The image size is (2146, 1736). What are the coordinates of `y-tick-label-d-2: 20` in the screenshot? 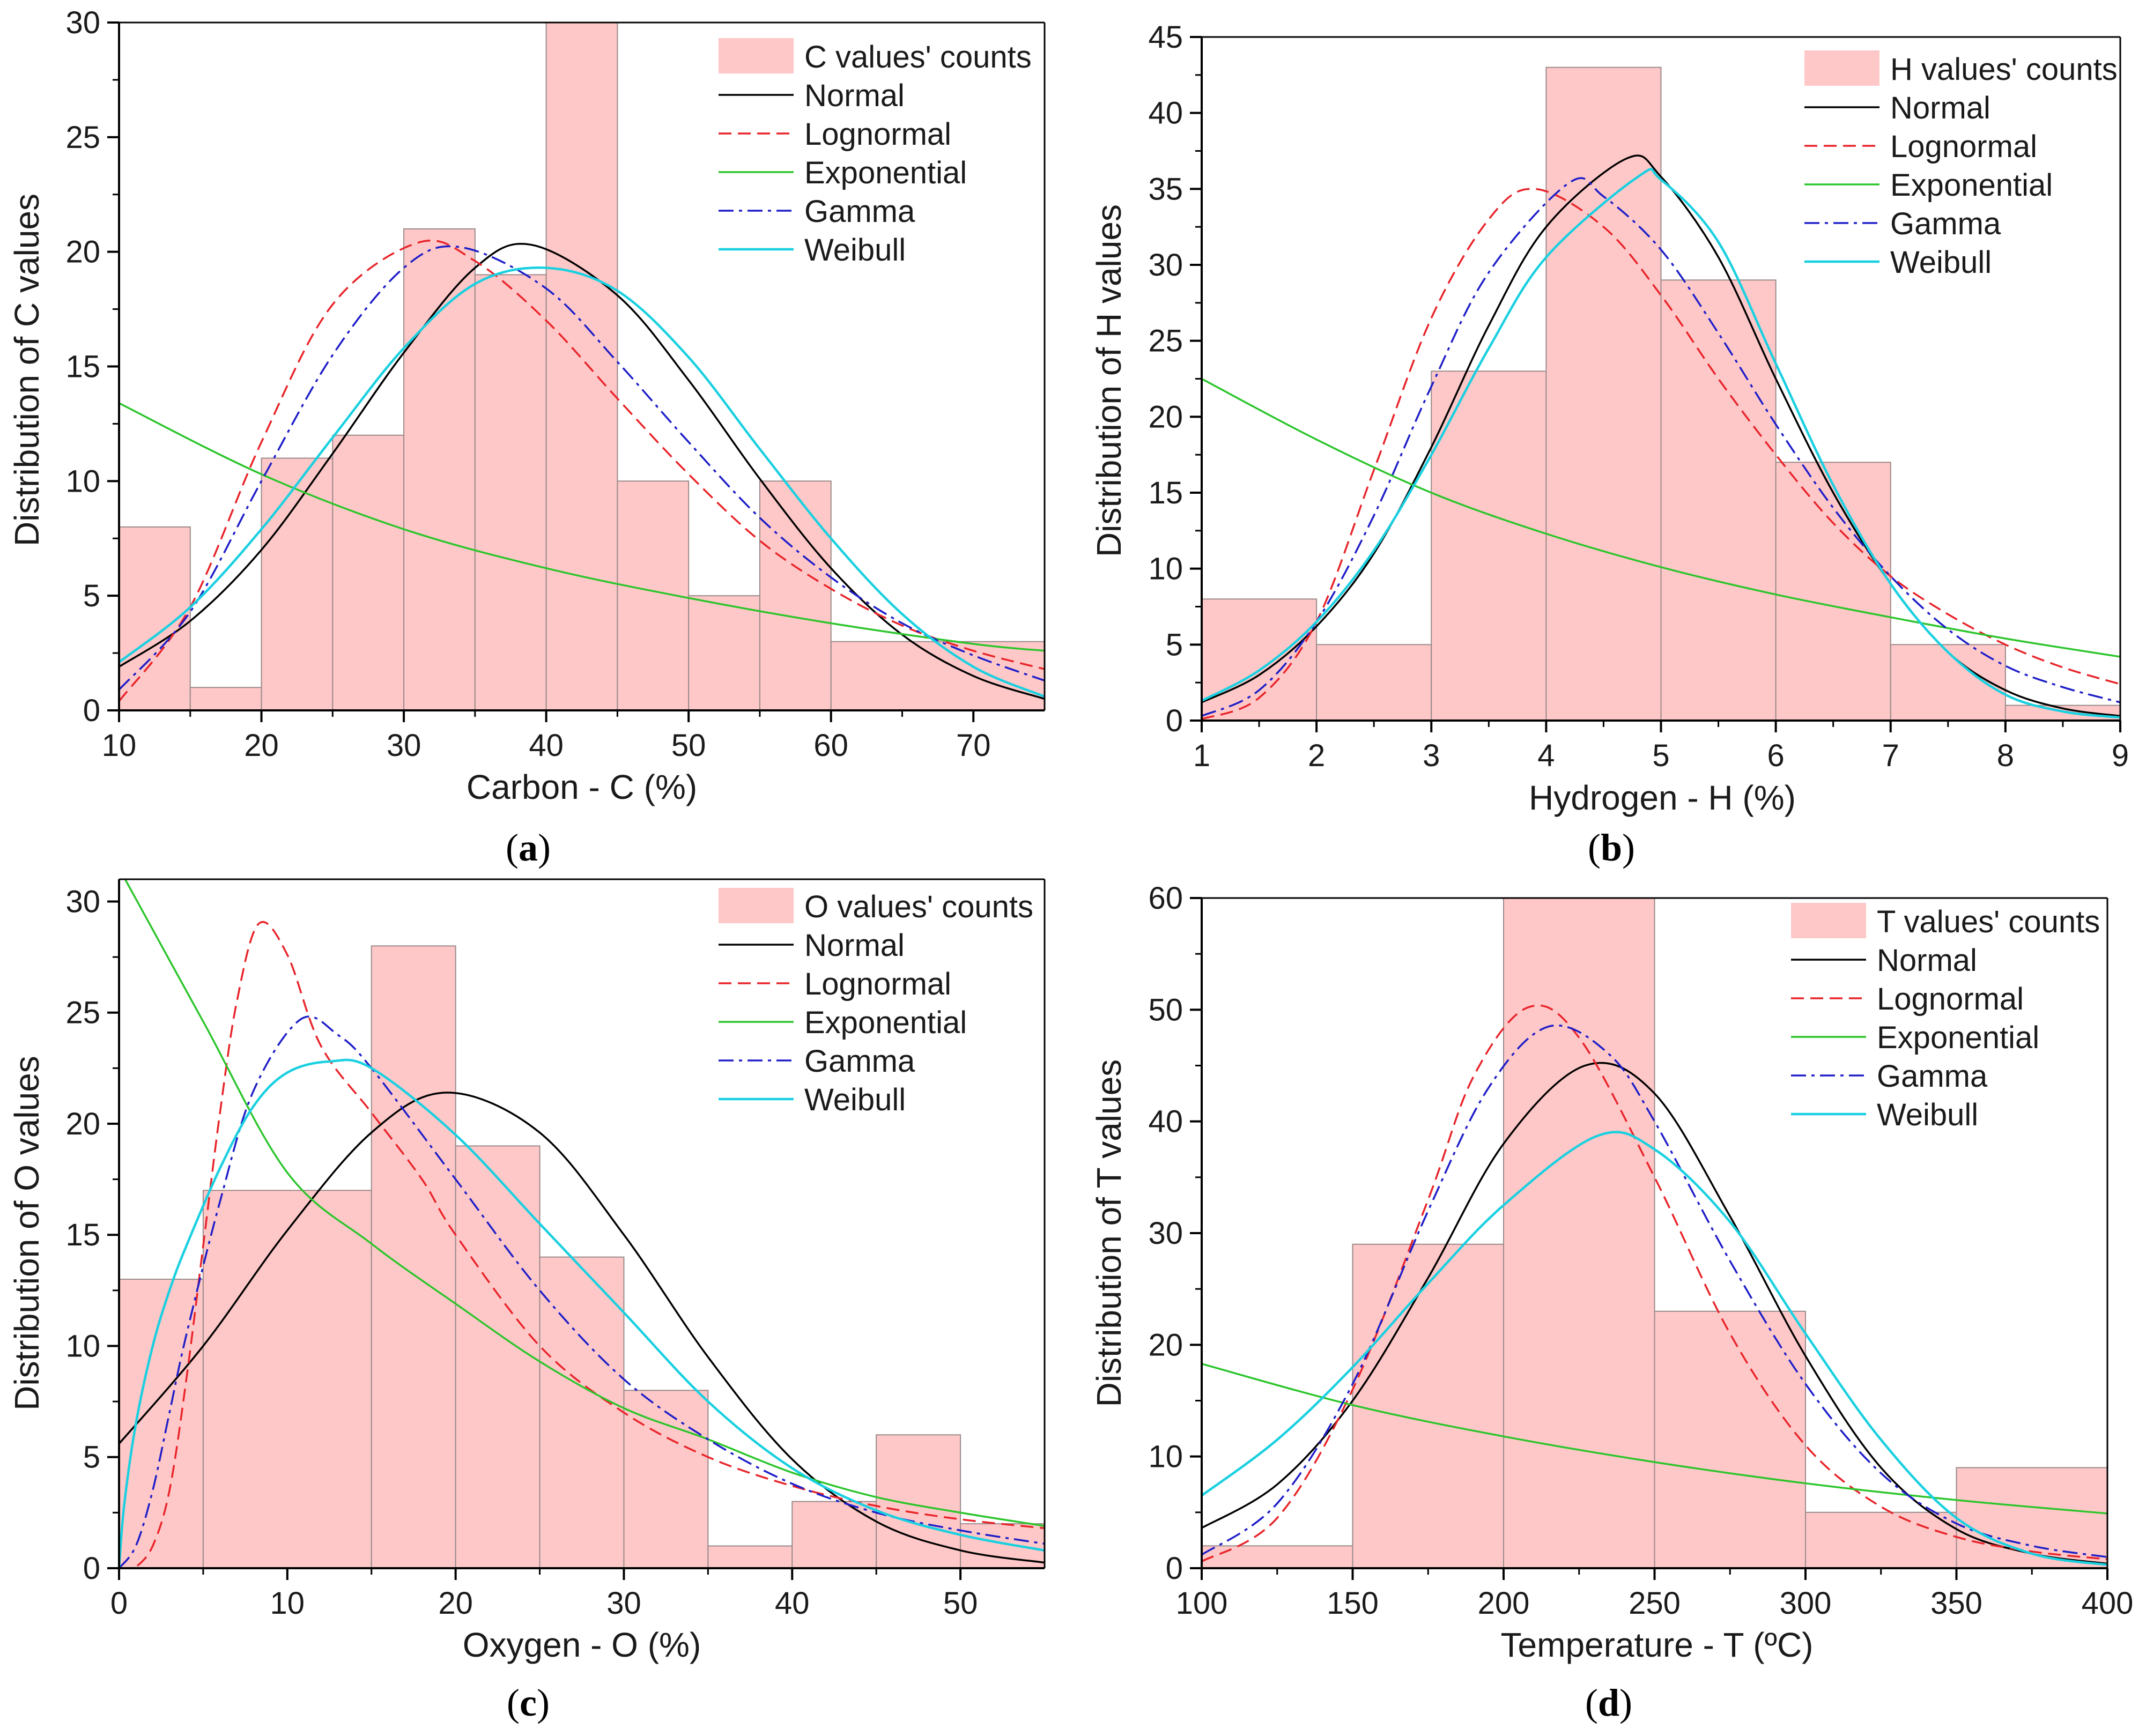 It's located at (1165, 1345).